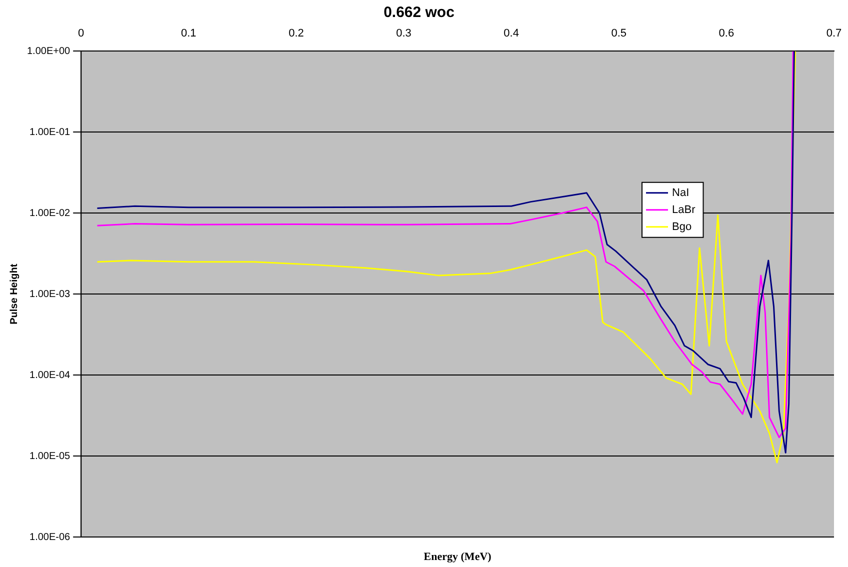 Image resolution: width=848 pixels, height=567 pixels. I want to click on y-tick-label: 1.00E-04, so click(50, 375).